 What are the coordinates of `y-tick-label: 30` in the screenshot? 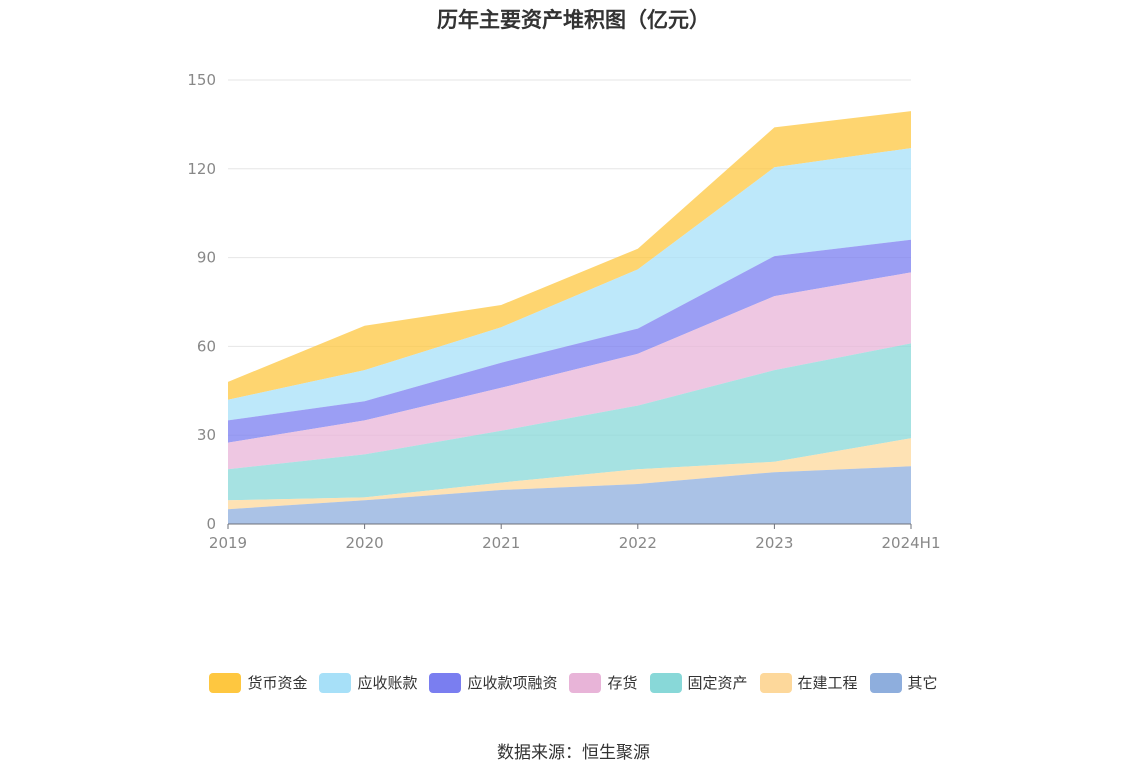 It's located at (206, 435).